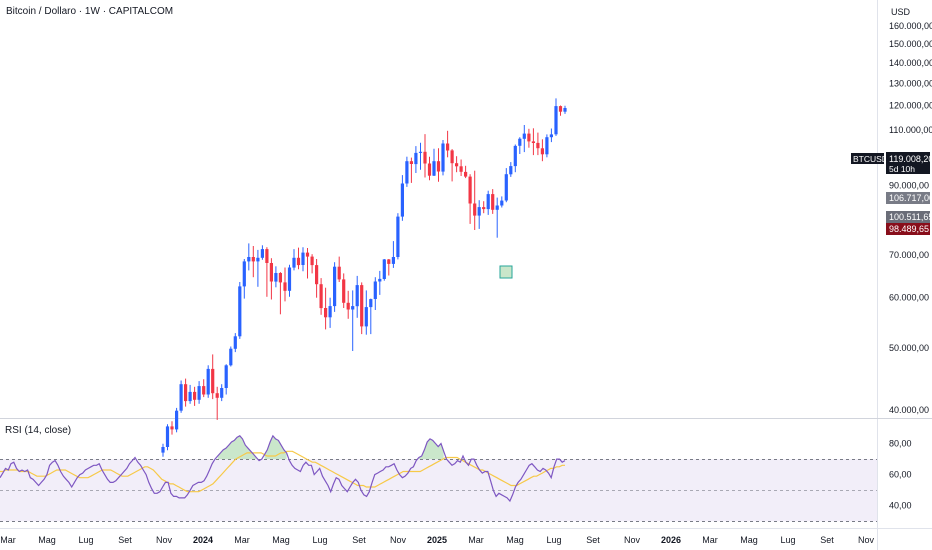  Describe the element at coordinates (203, 540) in the screenshot. I see `time-axis-label: 2024` at that location.